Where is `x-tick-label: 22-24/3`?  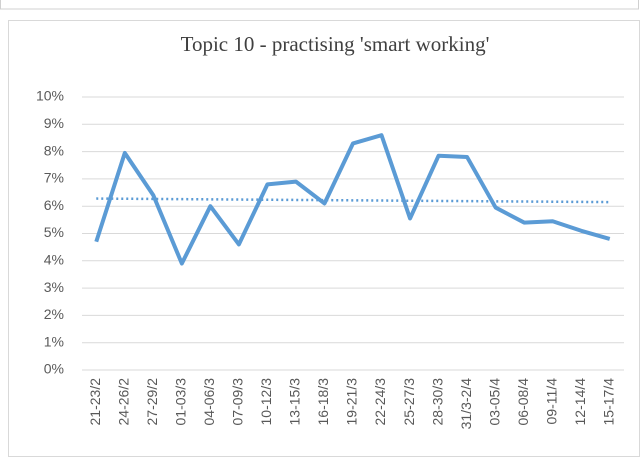 x-tick-label: 22-24/3 is located at coordinates (380, 402).